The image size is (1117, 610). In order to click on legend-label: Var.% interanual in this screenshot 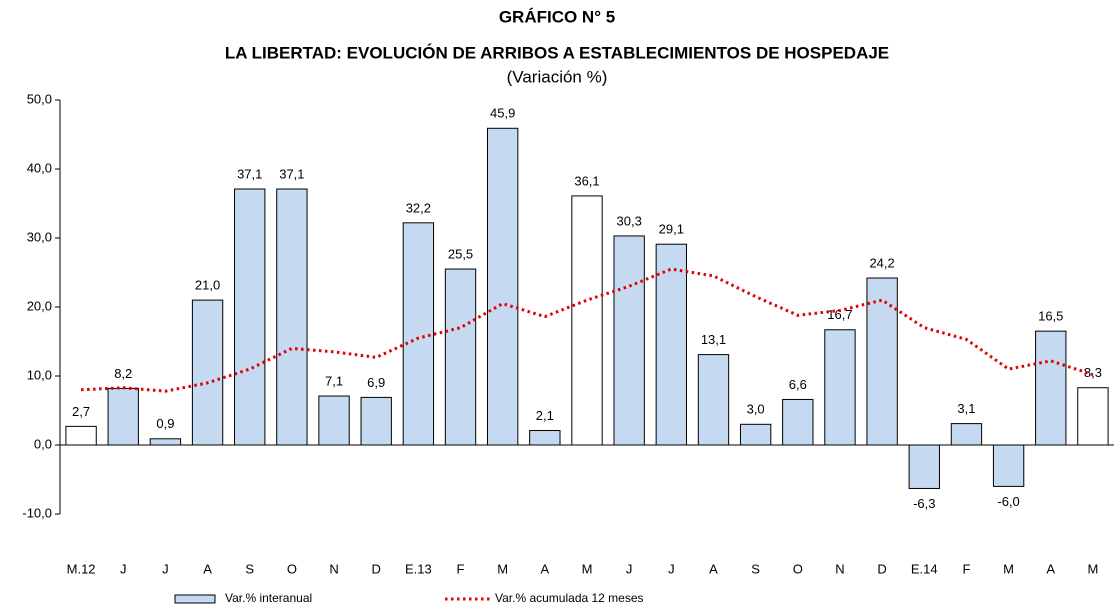, I will do `click(268, 598)`.